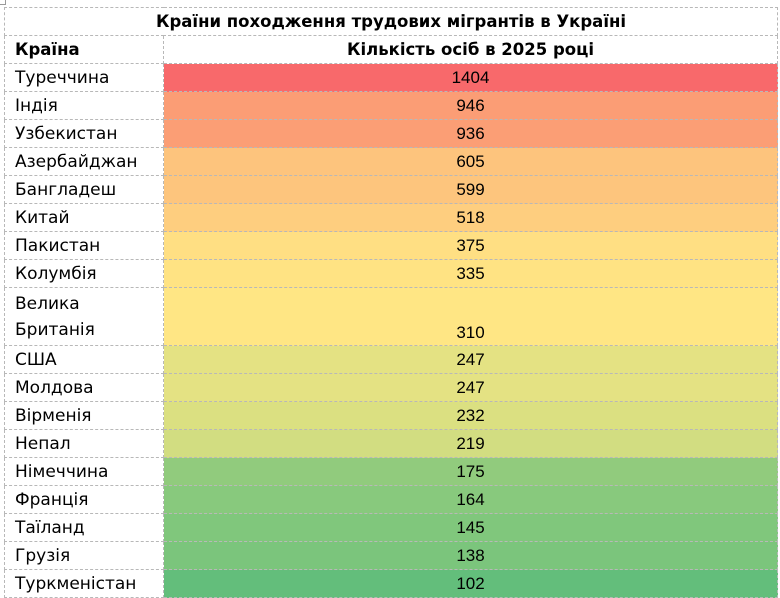 The image size is (780, 598). Describe the element at coordinates (470, 189) in the screenshot. I see `value-cell: 599` at that location.